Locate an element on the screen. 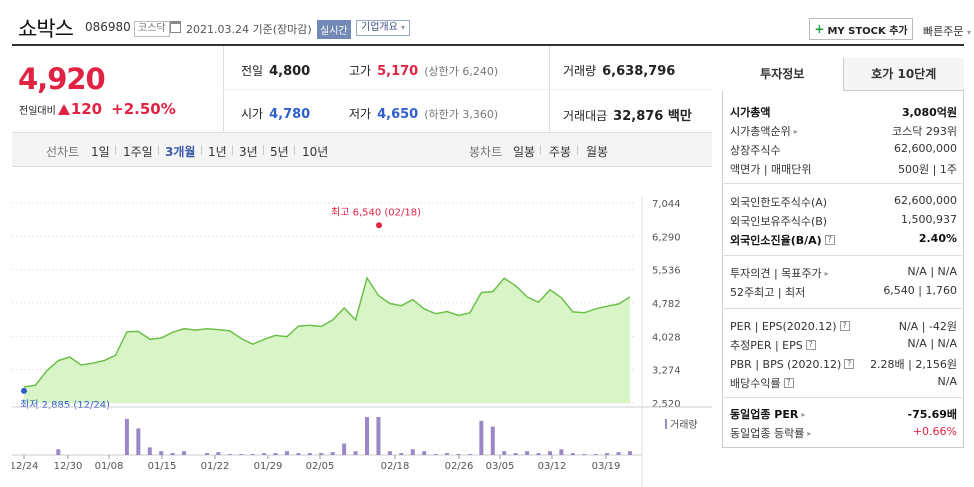 Image resolution: width=974 pixels, height=487 pixels. open-price: 시가 4,780 is located at coordinates (275, 113).